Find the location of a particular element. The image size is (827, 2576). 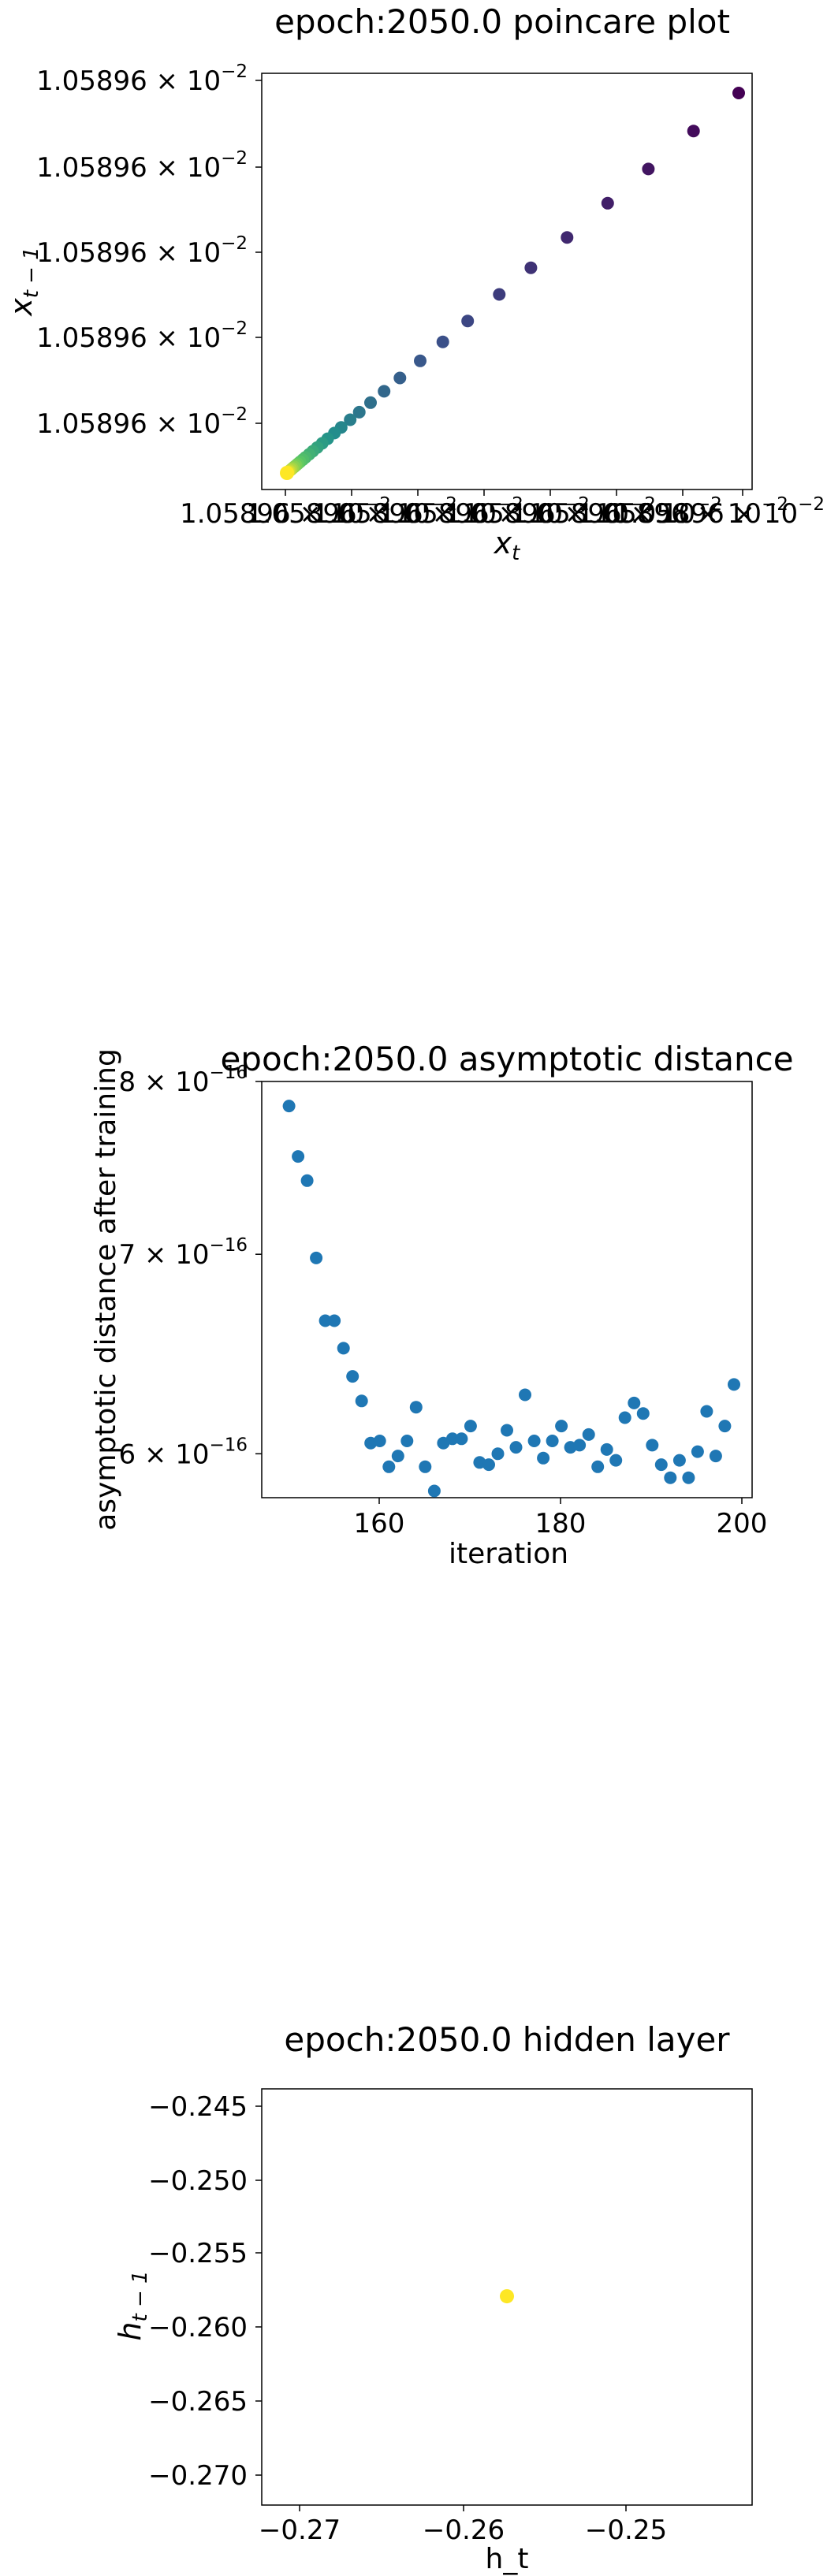

asymptotic-y-ticks: 6 × 10−16 7 × 10−16 8 × 10−16 is located at coordinates (190, 1266).